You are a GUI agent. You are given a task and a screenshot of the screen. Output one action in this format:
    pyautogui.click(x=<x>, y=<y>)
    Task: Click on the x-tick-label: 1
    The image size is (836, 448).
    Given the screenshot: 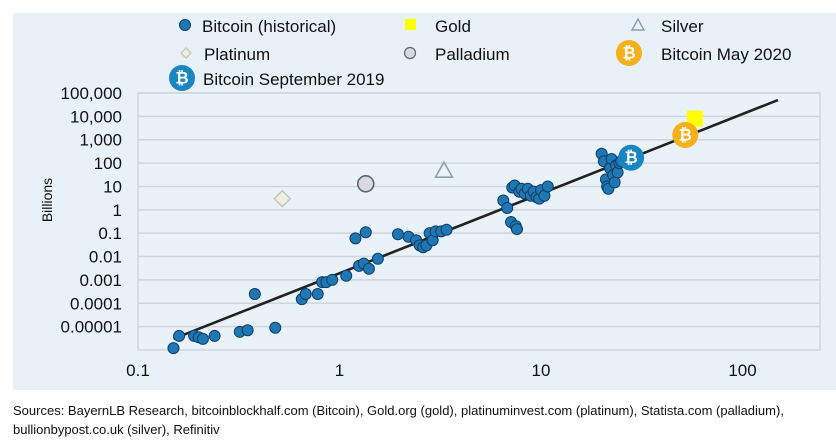 What is the action you would take?
    pyautogui.click(x=339, y=370)
    